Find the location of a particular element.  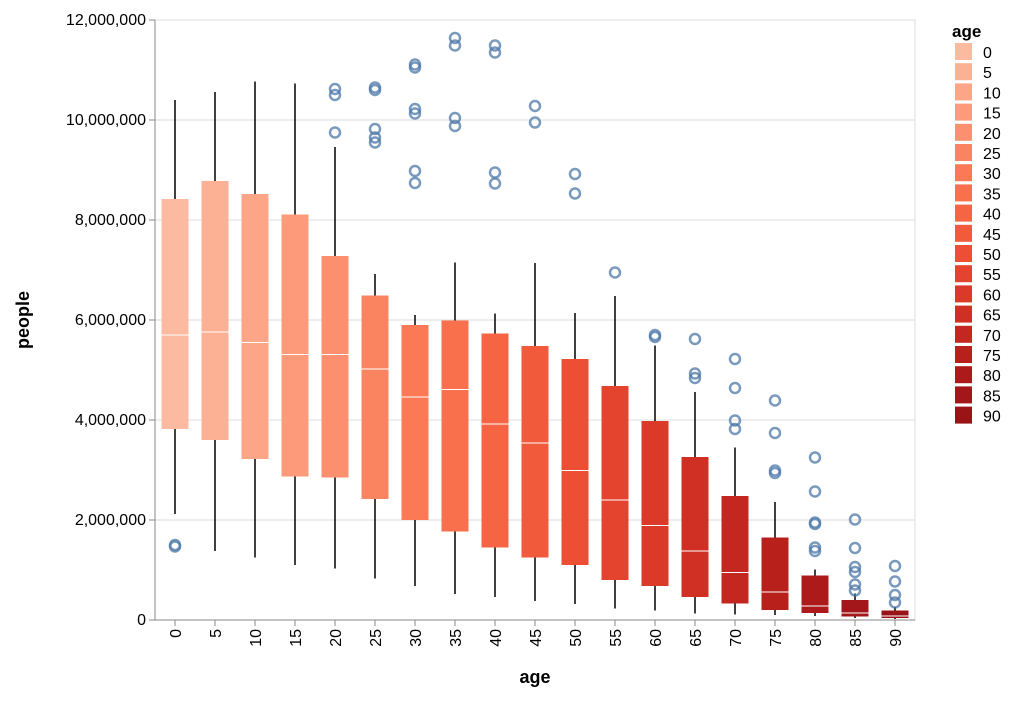

x-tick-label-5: 5 is located at coordinates (216, 633).